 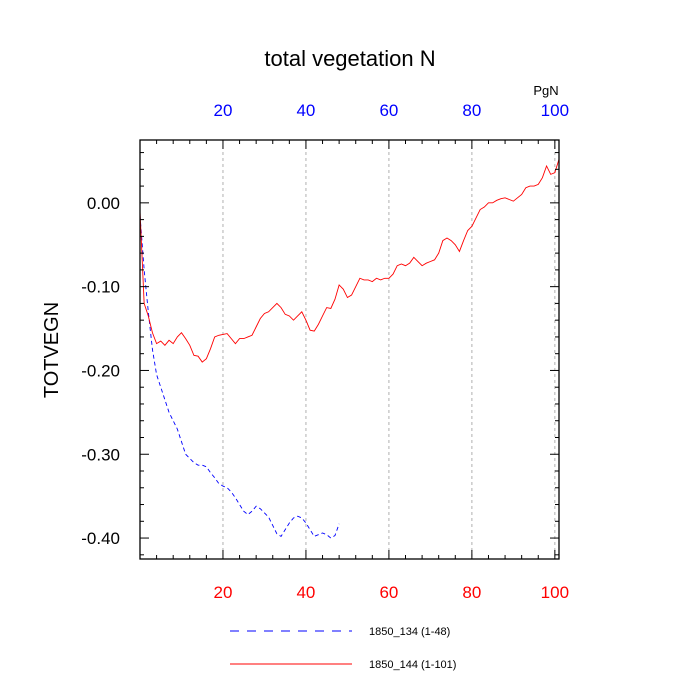 I want to click on chart-title: total vegetation N, so click(x=349, y=58).